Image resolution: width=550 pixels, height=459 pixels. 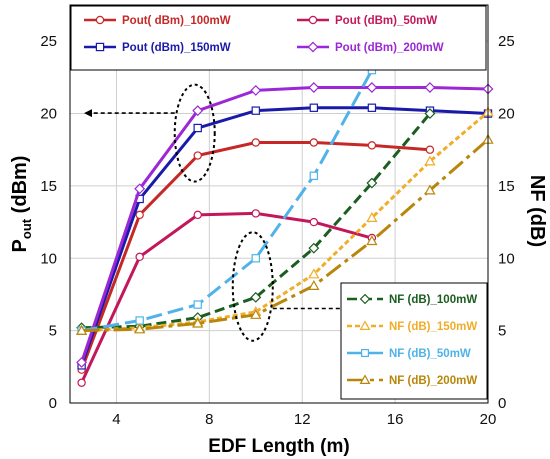 What do you see at coordinates (395, 419) in the screenshot?
I see `x-tick-label: 16` at bounding box center [395, 419].